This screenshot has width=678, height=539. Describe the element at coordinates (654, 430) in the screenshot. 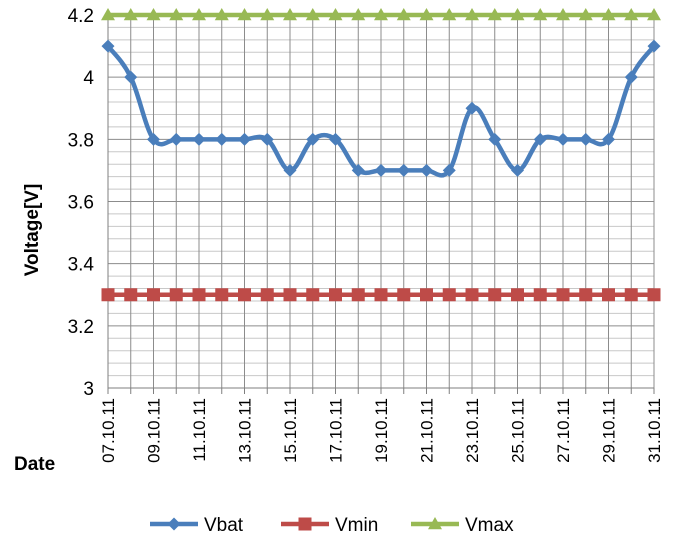

I see `x-tick-label: 31.10.11` at that location.